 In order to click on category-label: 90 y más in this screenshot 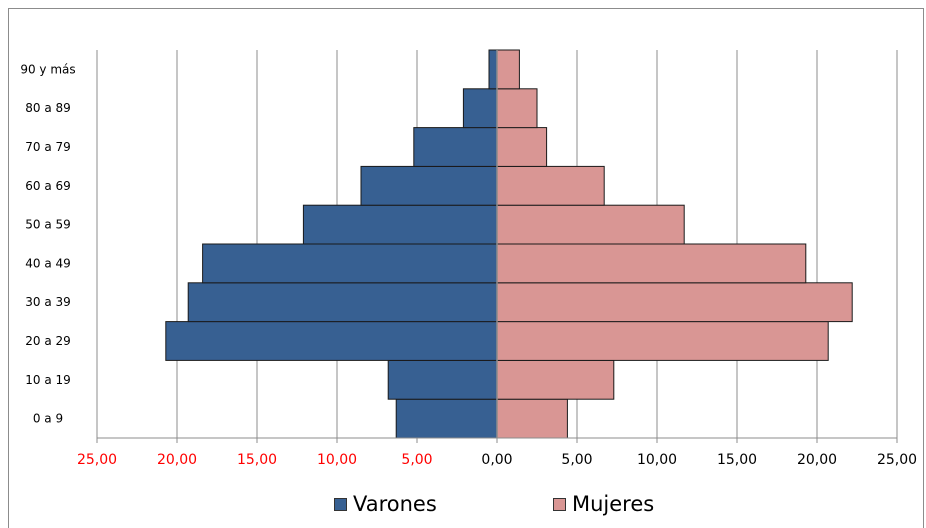, I will do `click(47, 69)`.